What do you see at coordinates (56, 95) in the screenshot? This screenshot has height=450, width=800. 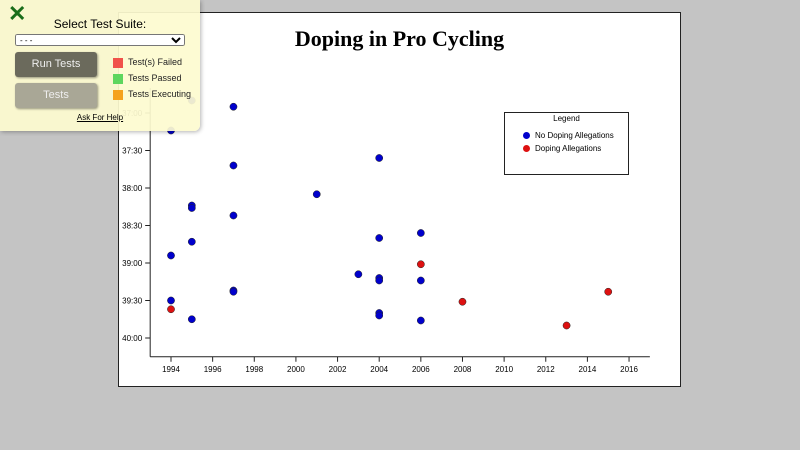 I see `tests-button: Tests` at bounding box center [56, 95].